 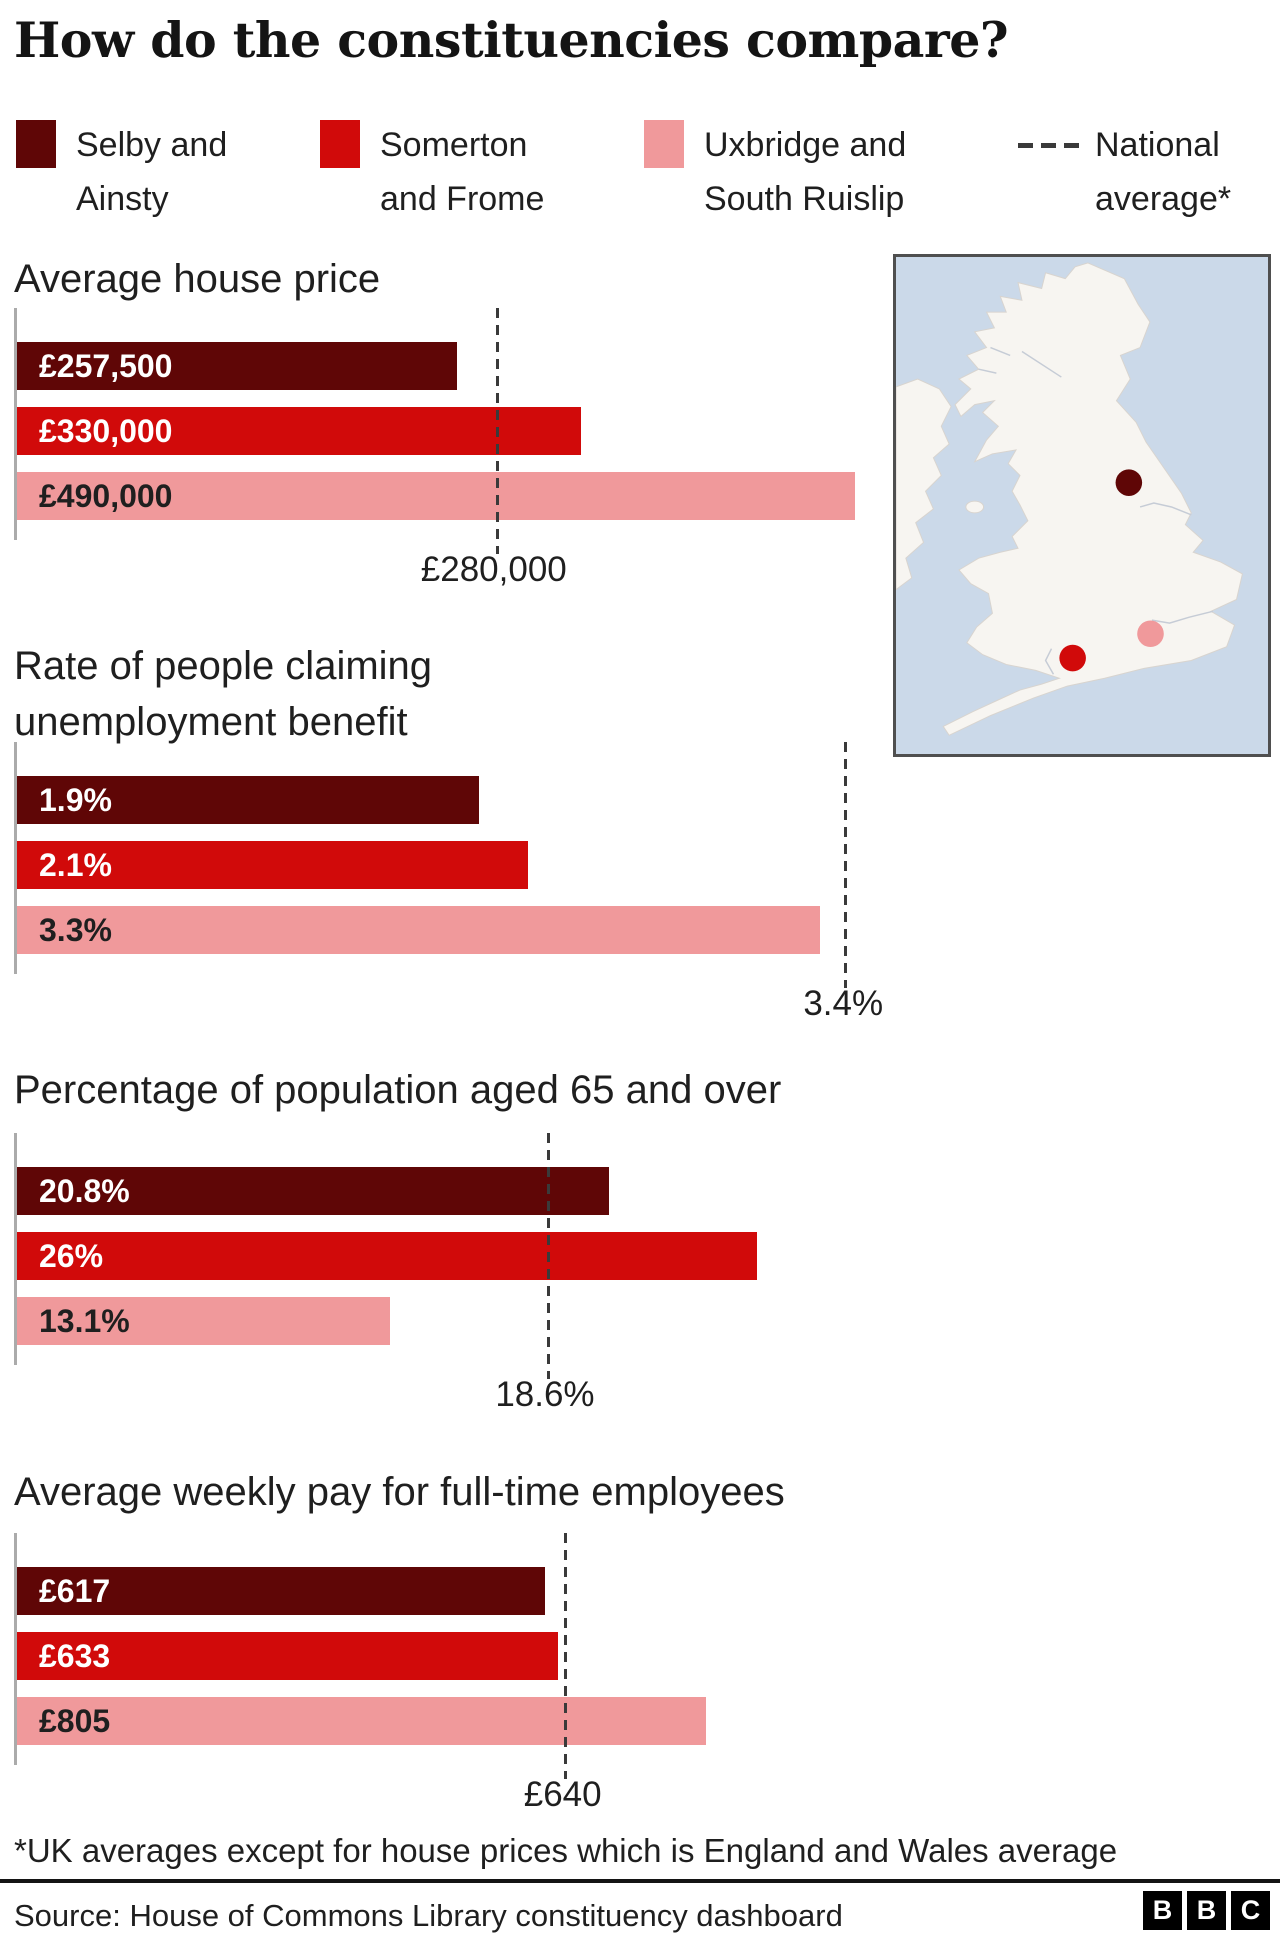 I want to click on national-average-value: £280,000, so click(x=493, y=569).